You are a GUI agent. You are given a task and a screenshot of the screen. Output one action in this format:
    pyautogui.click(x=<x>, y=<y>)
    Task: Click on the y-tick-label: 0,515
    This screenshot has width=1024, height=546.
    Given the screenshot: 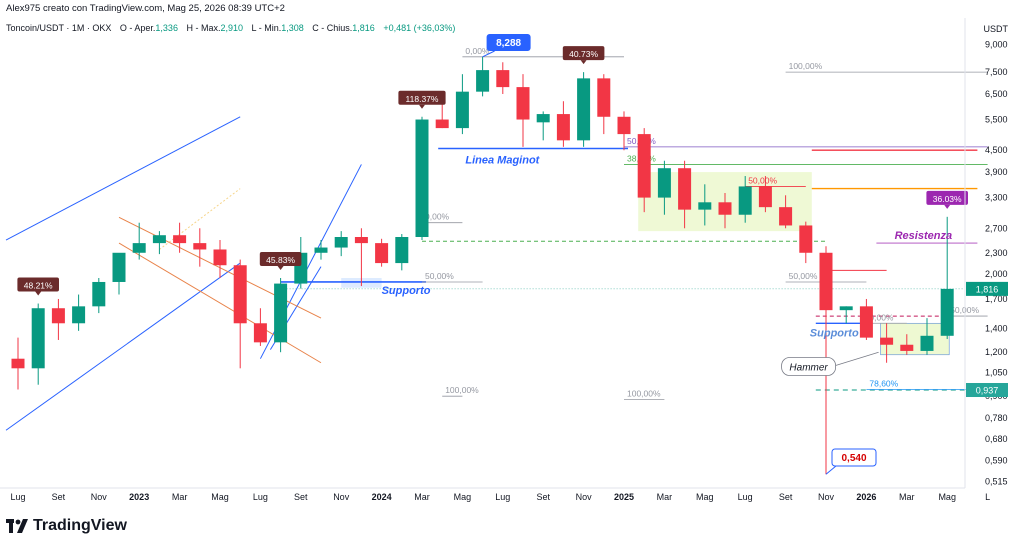 What is the action you would take?
    pyautogui.click(x=996, y=481)
    